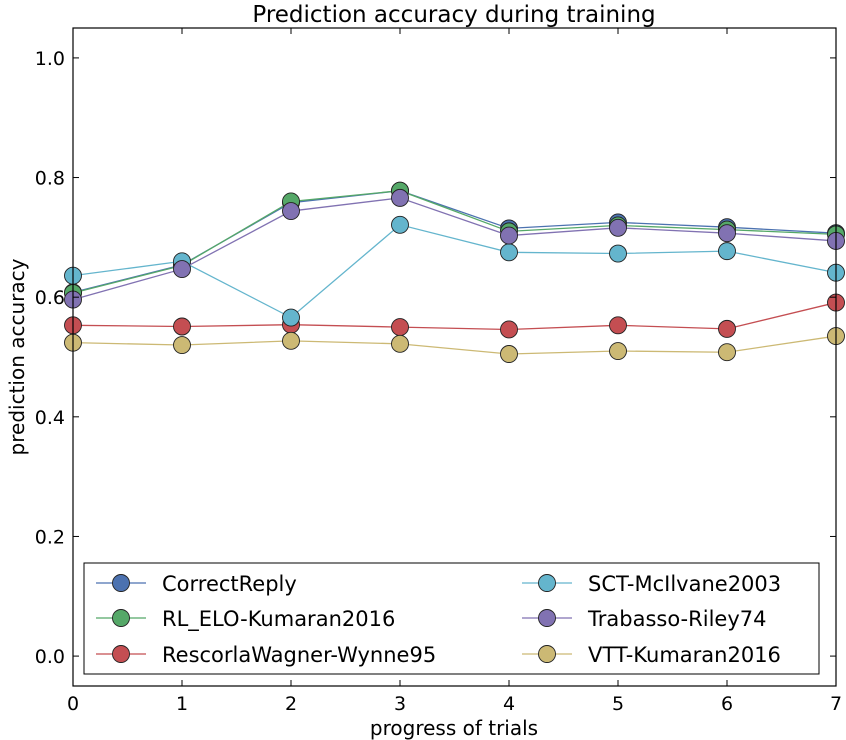 This screenshot has height=740, width=846. I want to click on x-tick-label: 5, so click(618, 704).